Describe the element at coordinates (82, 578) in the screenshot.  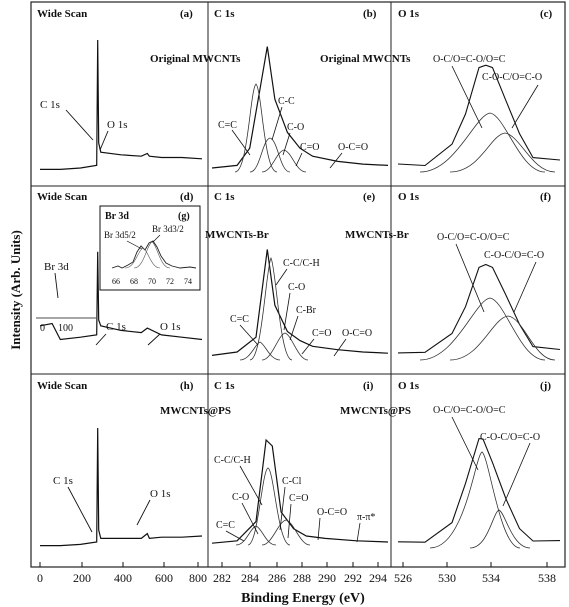
I see `x-tick-label: 200` at that location.